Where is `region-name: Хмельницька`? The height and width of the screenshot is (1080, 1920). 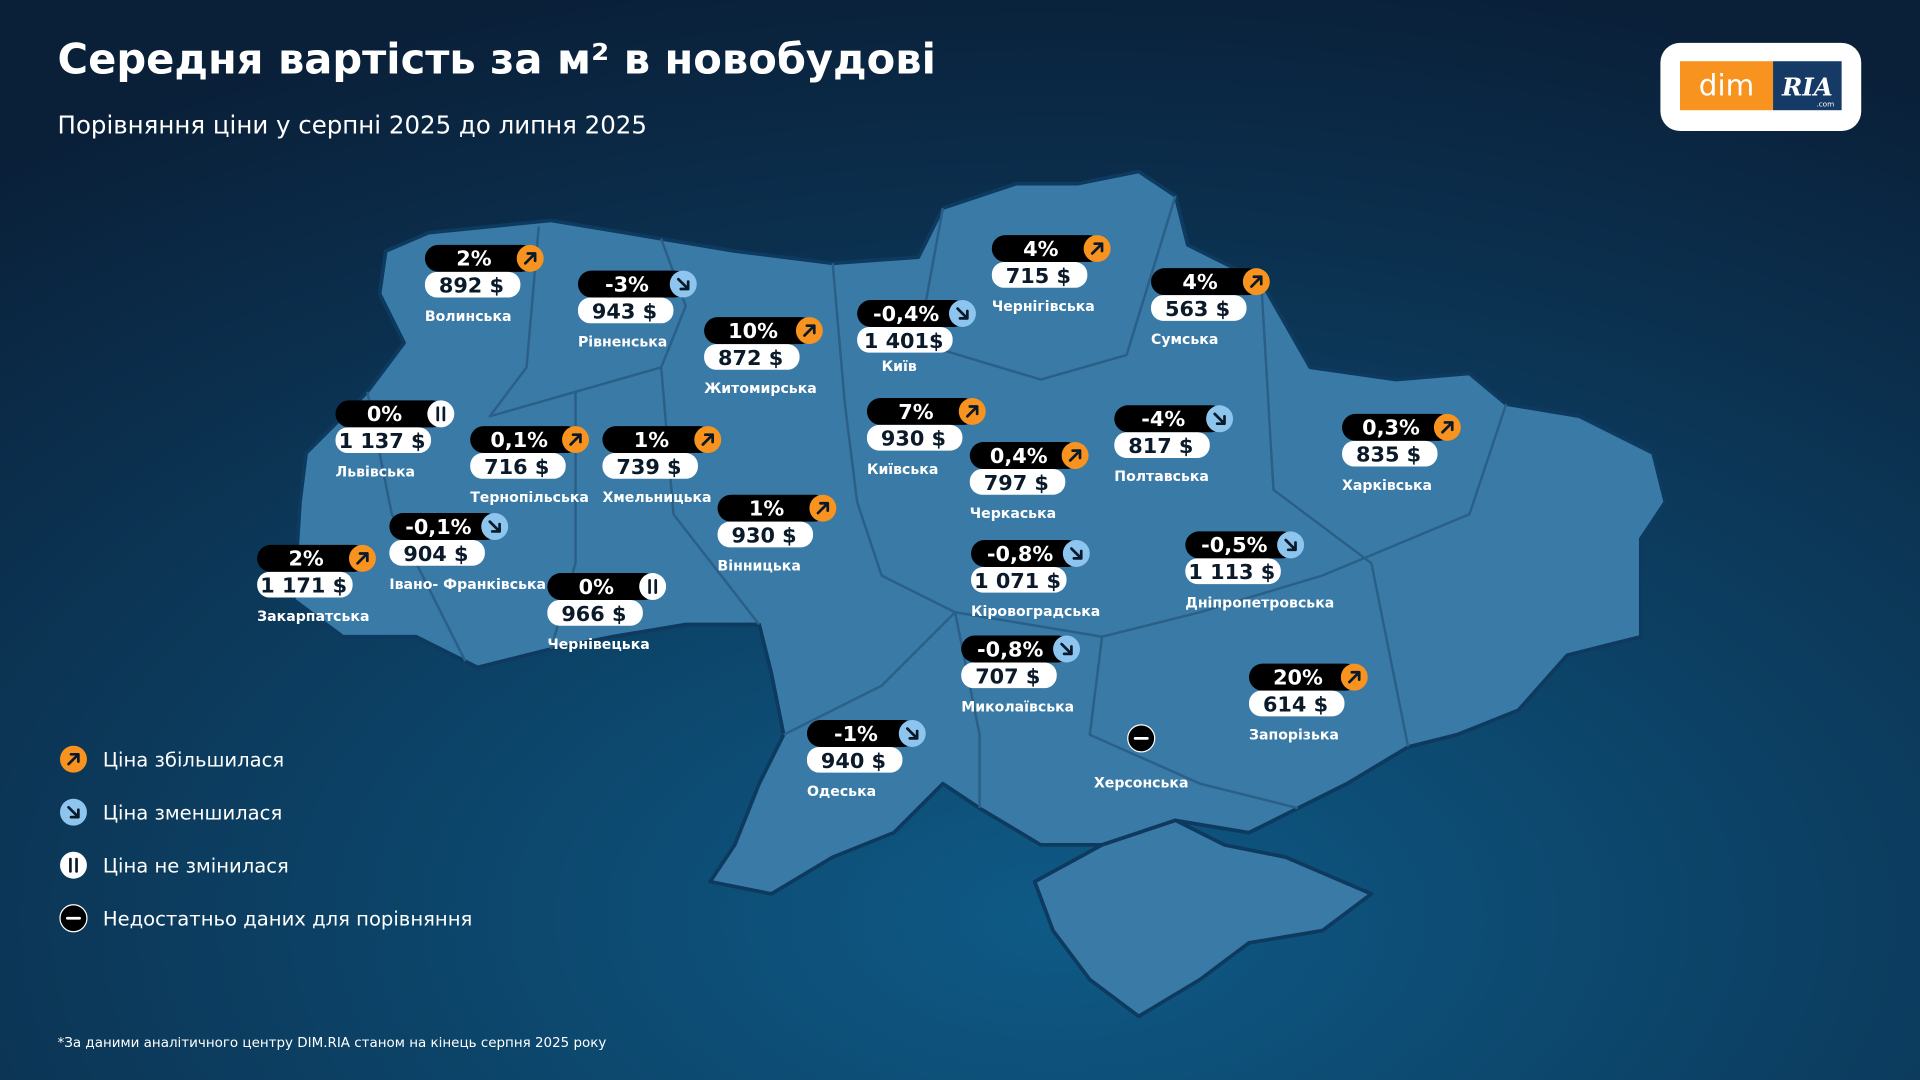
region-name: Хмельницька is located at coordinates (656, 498).